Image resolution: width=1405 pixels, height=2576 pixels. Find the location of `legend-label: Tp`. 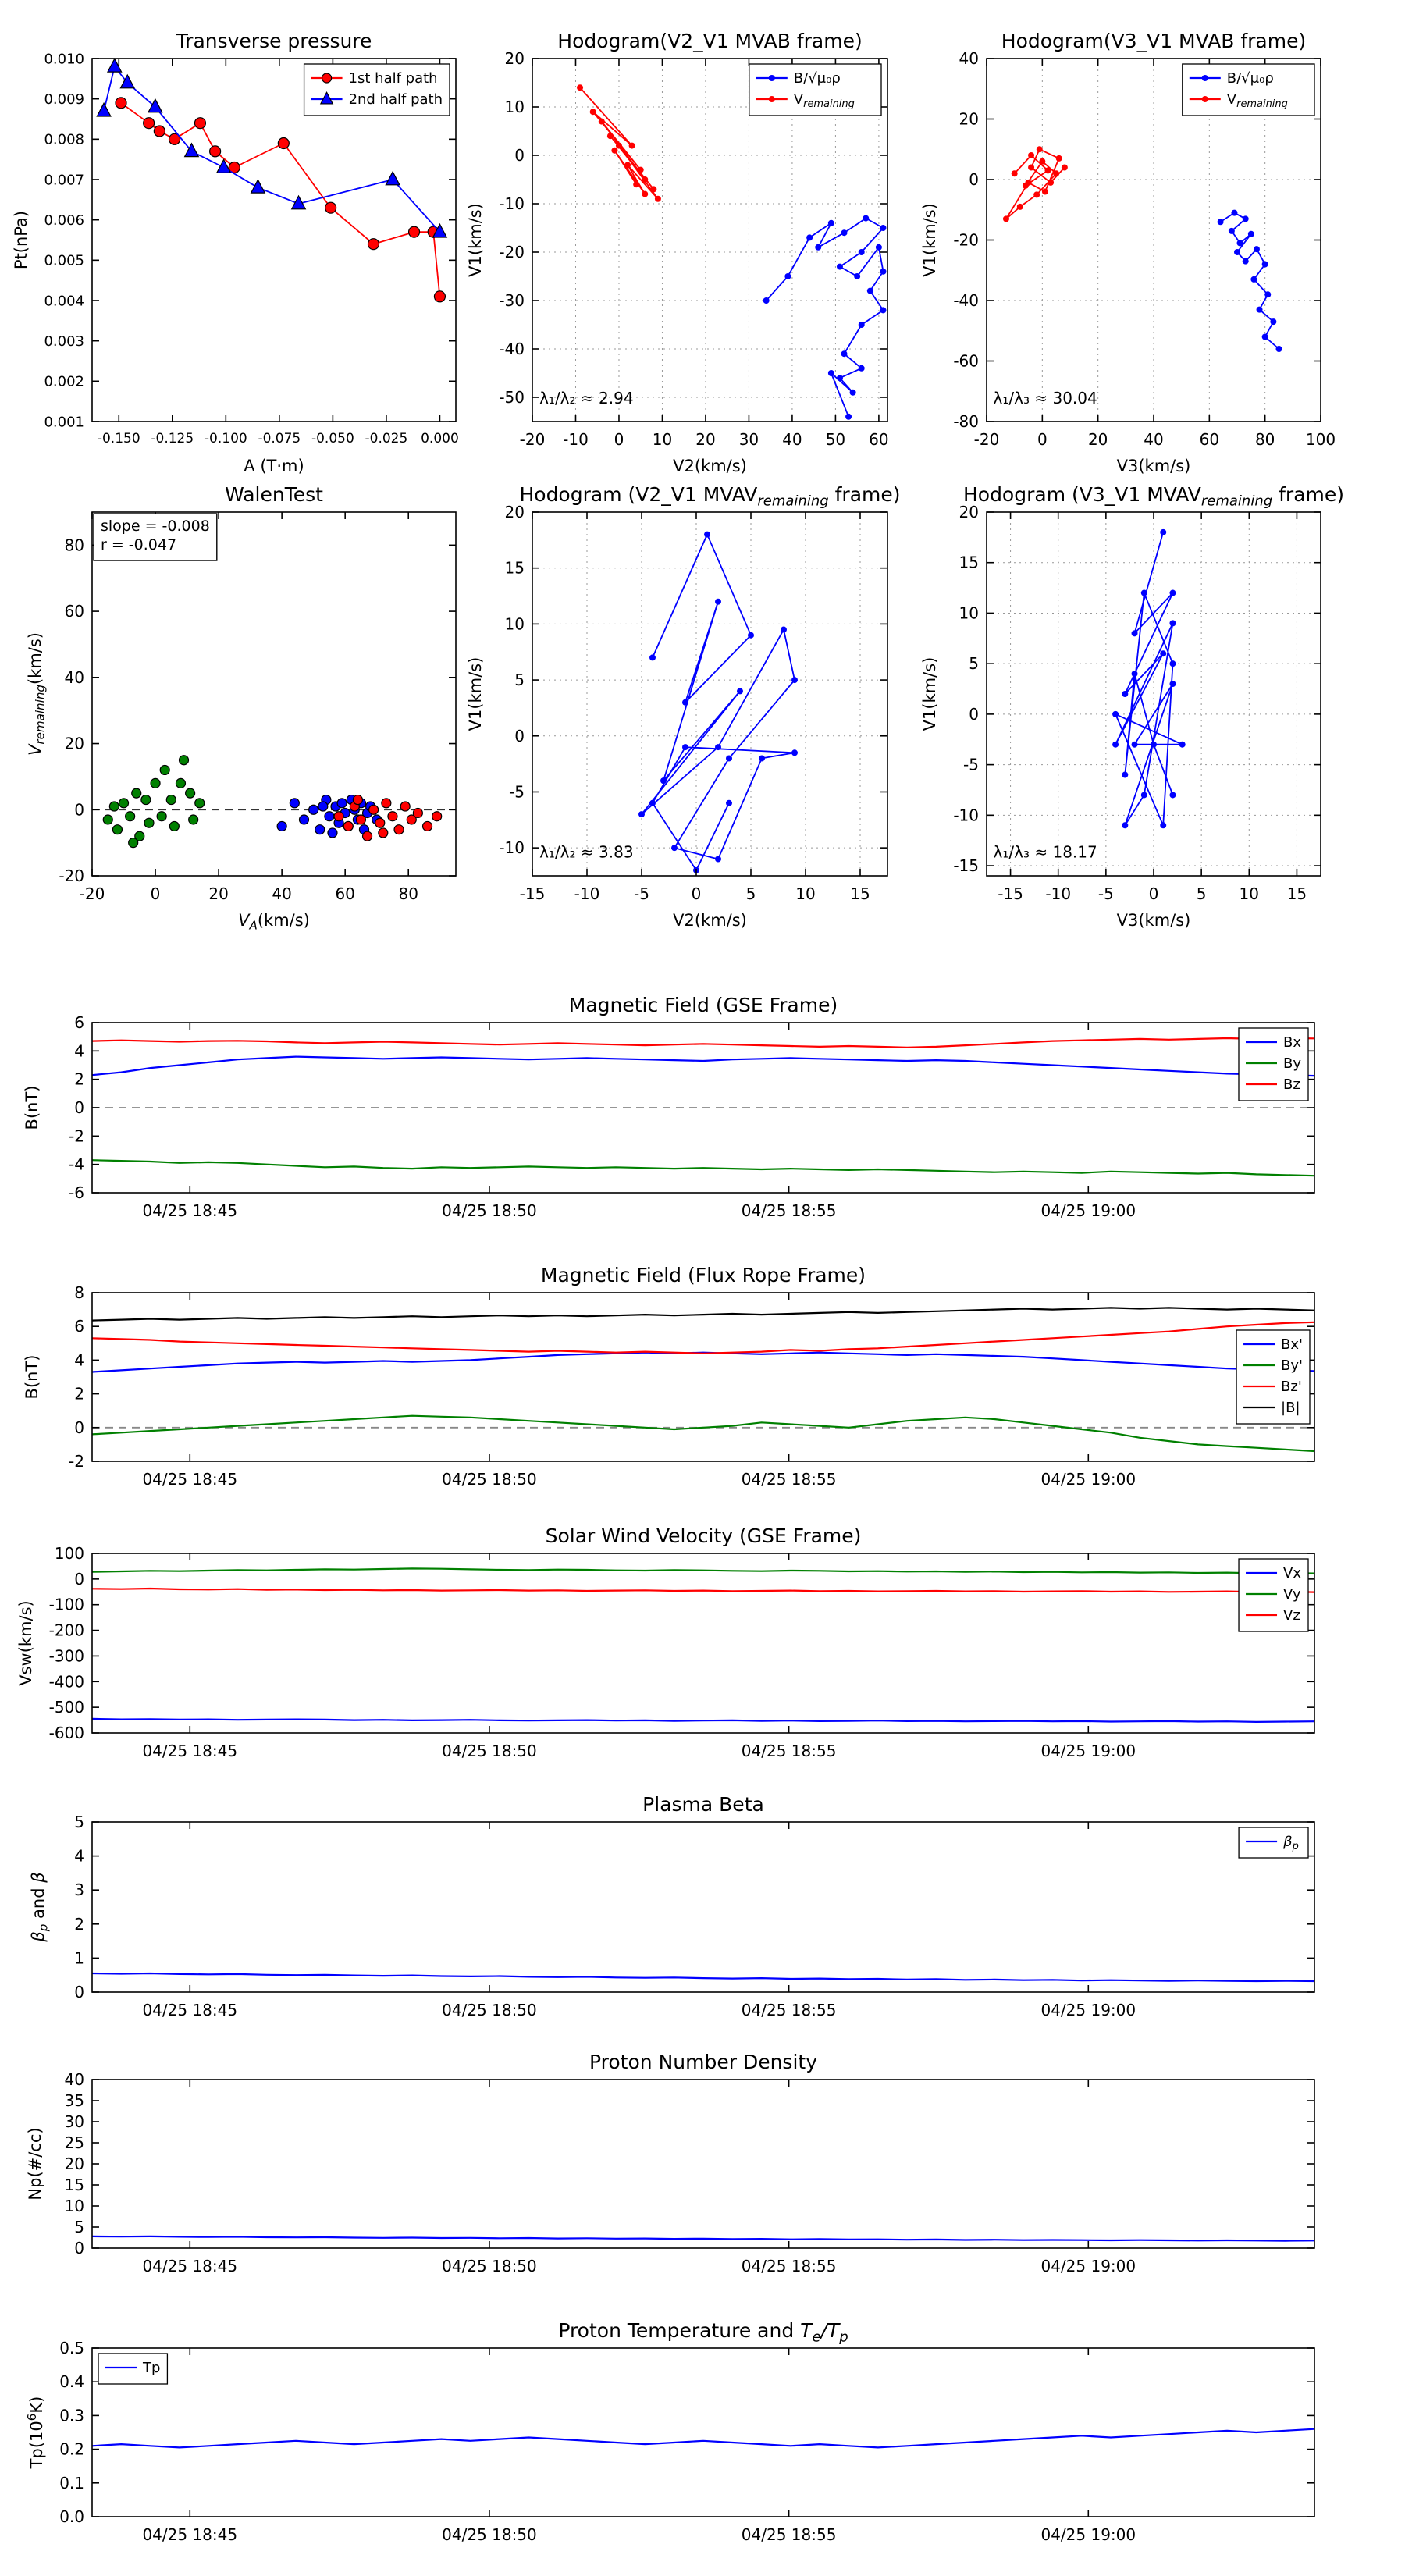

legend-label: Tp is located at coordinates (151, 2368).